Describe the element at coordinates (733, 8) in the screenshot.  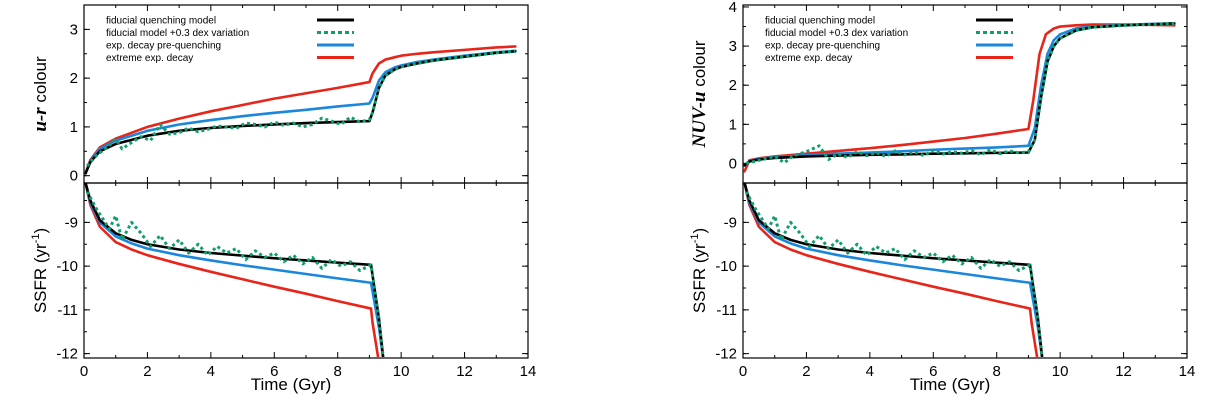
I see `y-tick-label: 4` at that location.